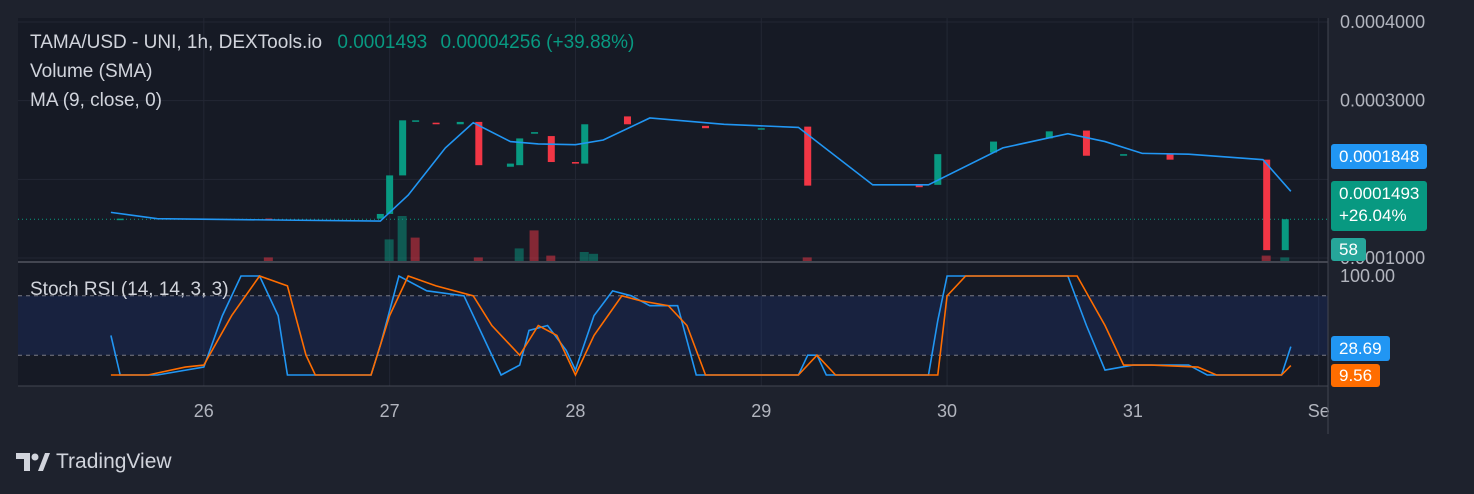  Describe the element at coordinates (114, 461) in the screenshot. I see `brand-name: TradingView` at that location.